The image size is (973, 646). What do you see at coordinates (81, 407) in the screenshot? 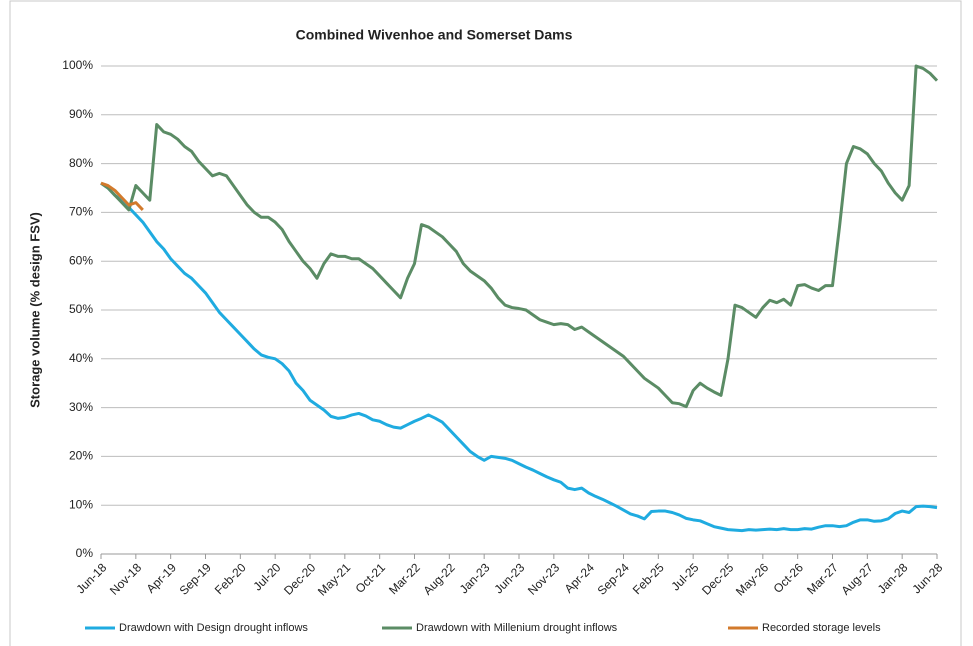
I see `y-tick-label: 30%` at bounding box center [81, 407].